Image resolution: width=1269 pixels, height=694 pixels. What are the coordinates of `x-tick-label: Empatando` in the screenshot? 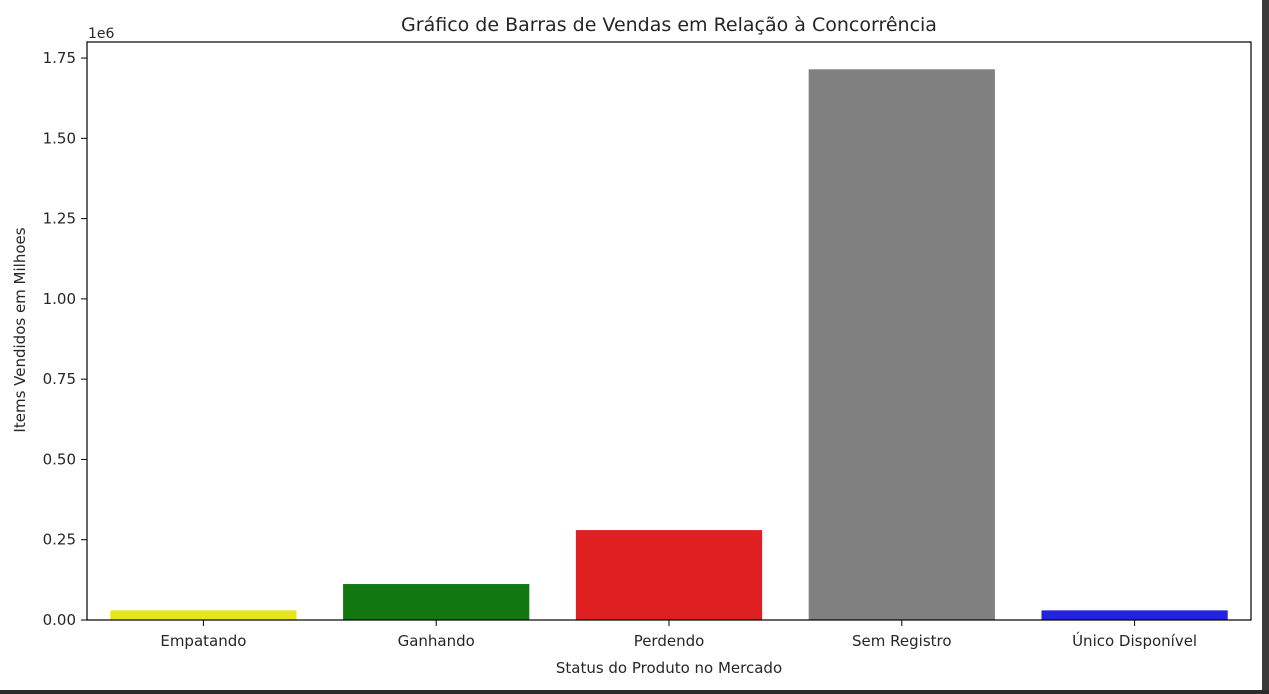 It's located at (203, 641).